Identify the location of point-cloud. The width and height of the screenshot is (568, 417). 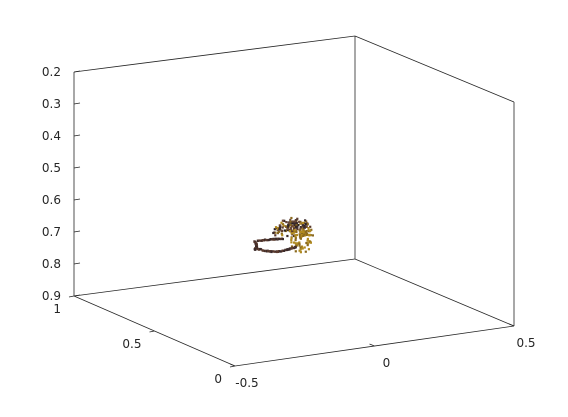
(283, 235).